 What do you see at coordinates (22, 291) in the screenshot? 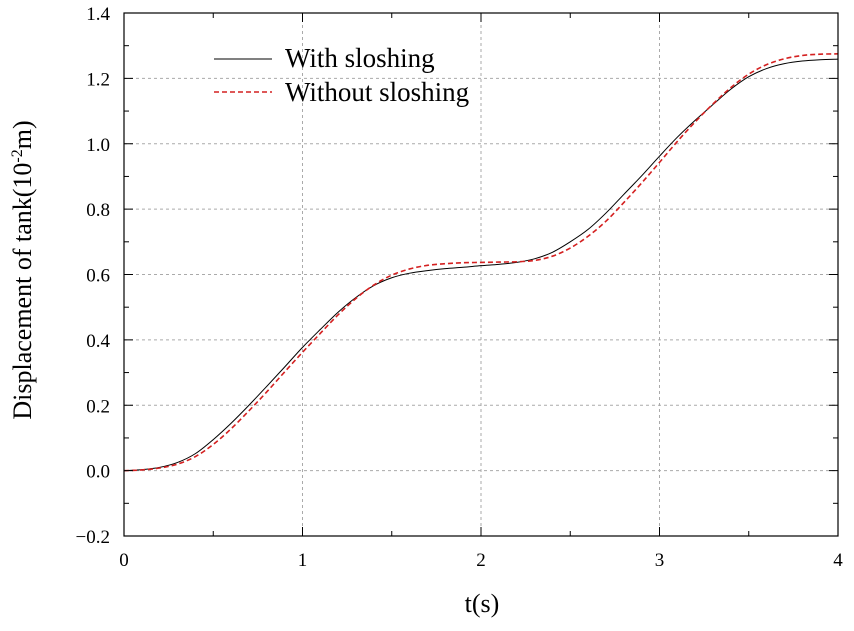
I see `y-axis-title-prefix: Displacement of tank(10` at bounding box center [22, 291].